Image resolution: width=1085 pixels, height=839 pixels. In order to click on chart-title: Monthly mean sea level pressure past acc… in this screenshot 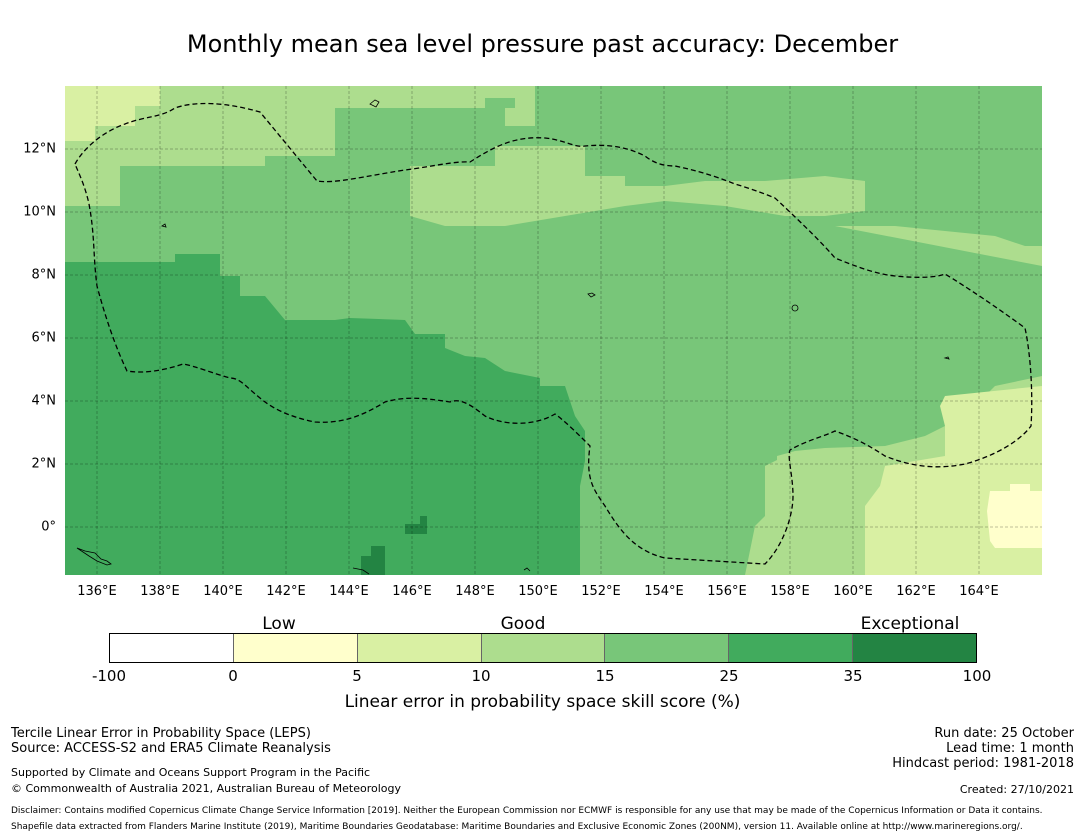, I will do `click(542, 44)`.